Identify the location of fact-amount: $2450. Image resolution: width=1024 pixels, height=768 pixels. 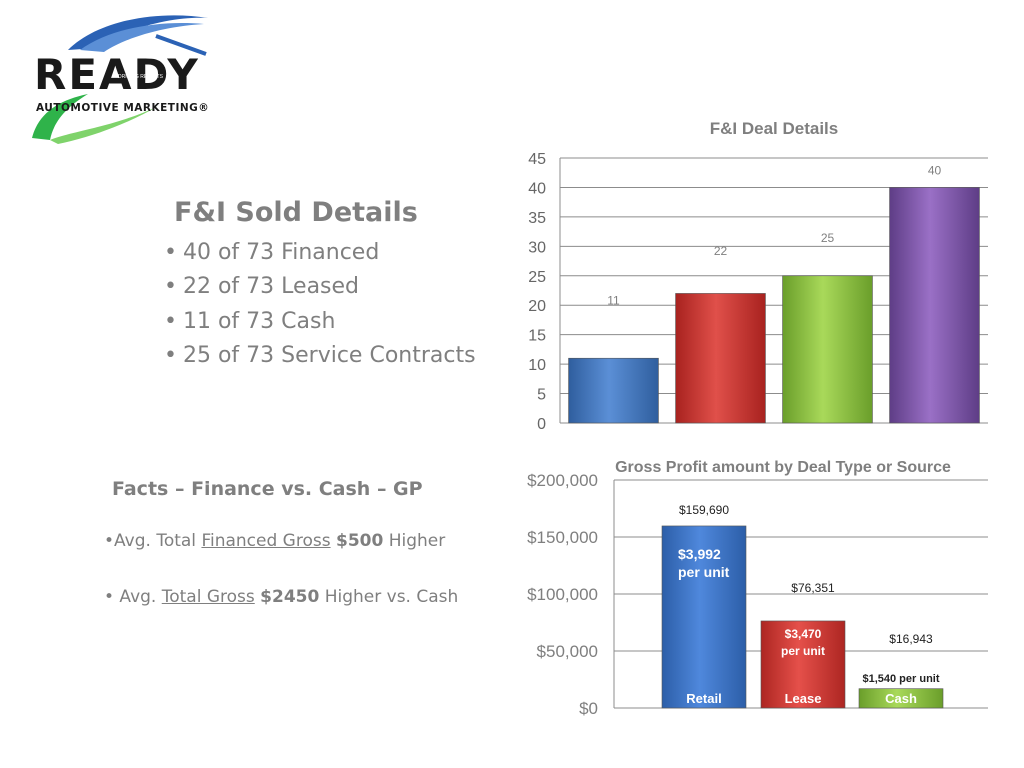
(290, 597).